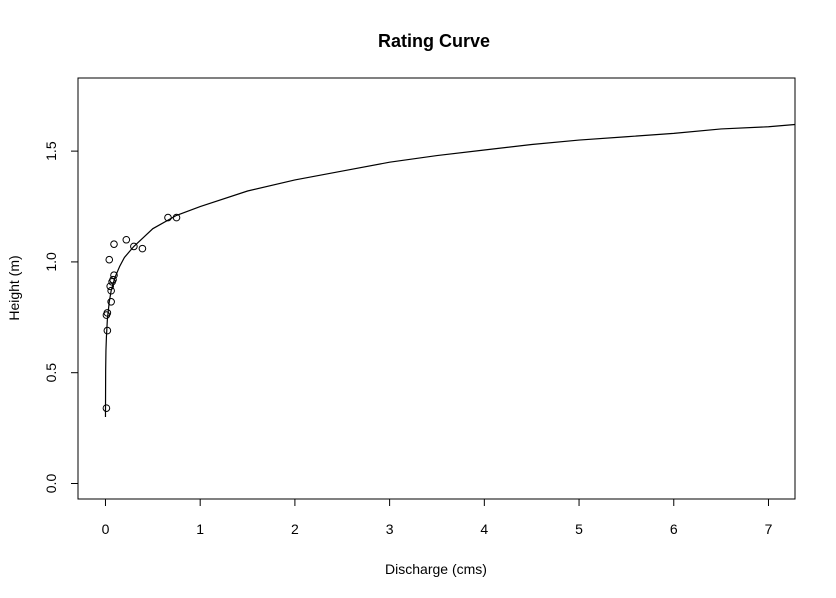 The image size is (836, 598). I want to click on x-tick-label: 2, so click(295, 529).